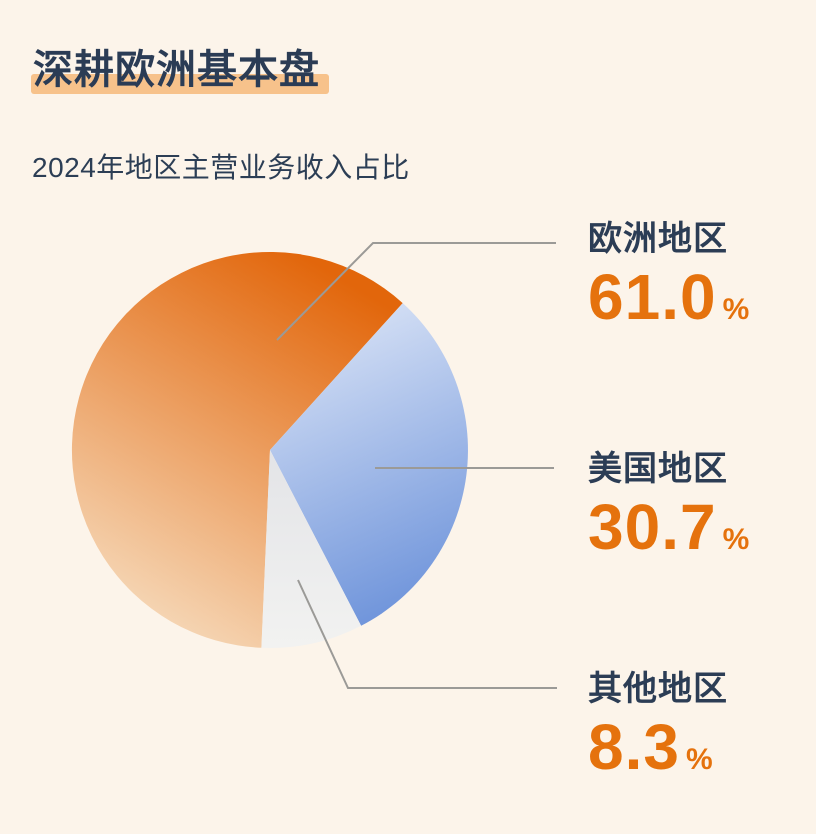 The image size is (816, 834). I want to click on slice-label-europe: 欧洲地区, so click(658, 239).